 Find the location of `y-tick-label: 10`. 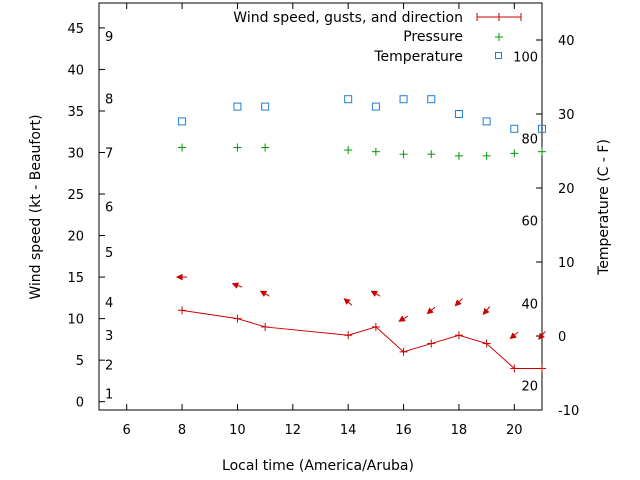

y-tick-label: 10 is located at coordinates (75, 320).